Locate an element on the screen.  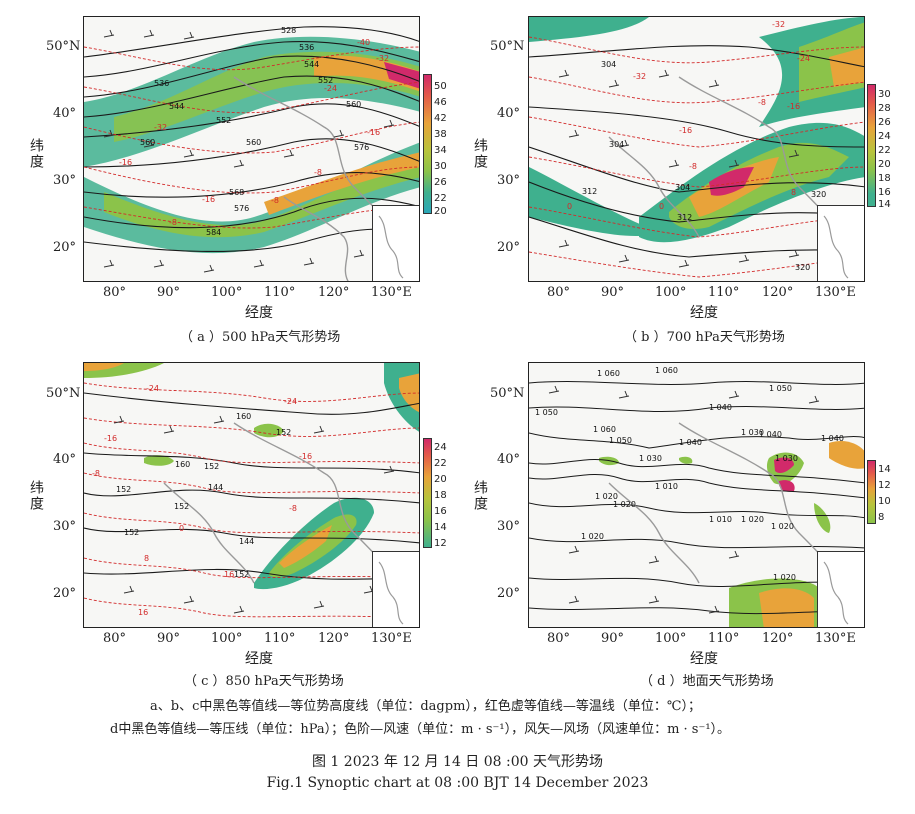
panel-a-cb-tick: 38 is located at coordinates (440, 134).